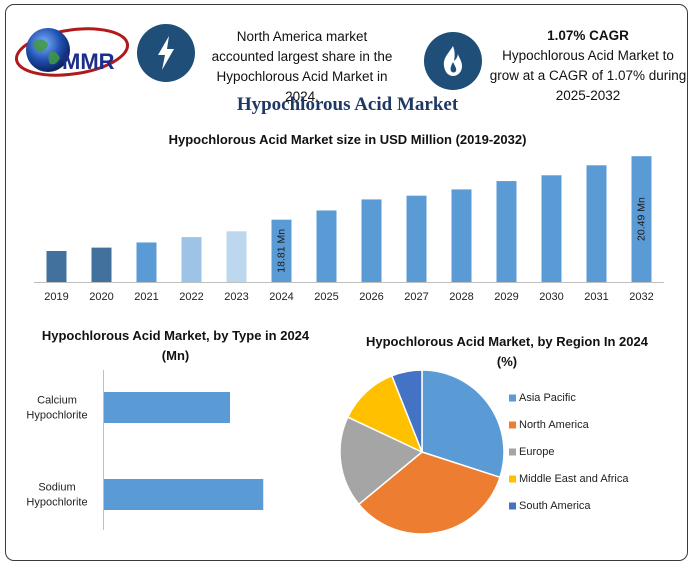 Image resolution: width=695 pixels, height=567 pixels. Describe the element at coordinates (146, 297) in the screenshot. I see `x-tick-2021: 2021` at that location.